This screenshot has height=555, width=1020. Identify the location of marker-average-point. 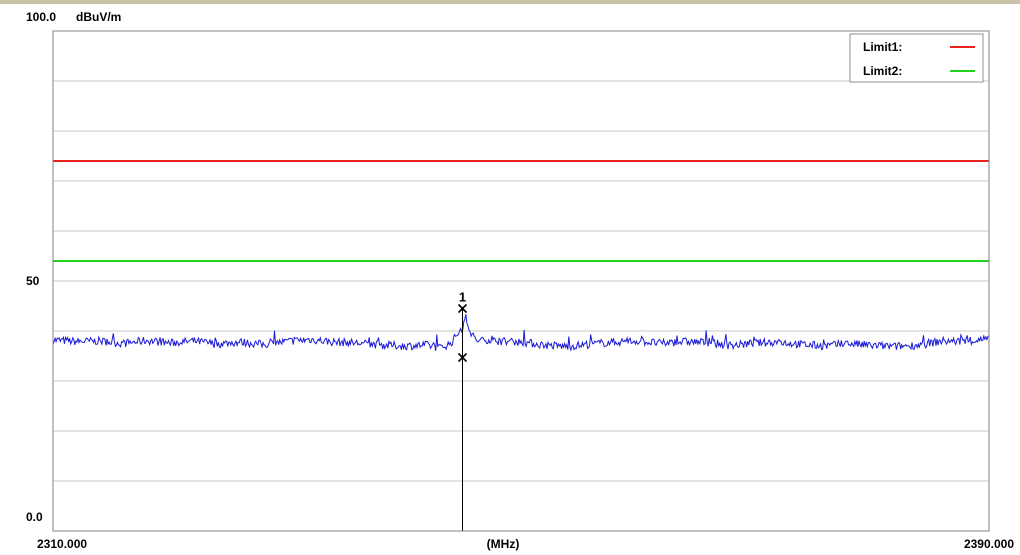
(462, 357).